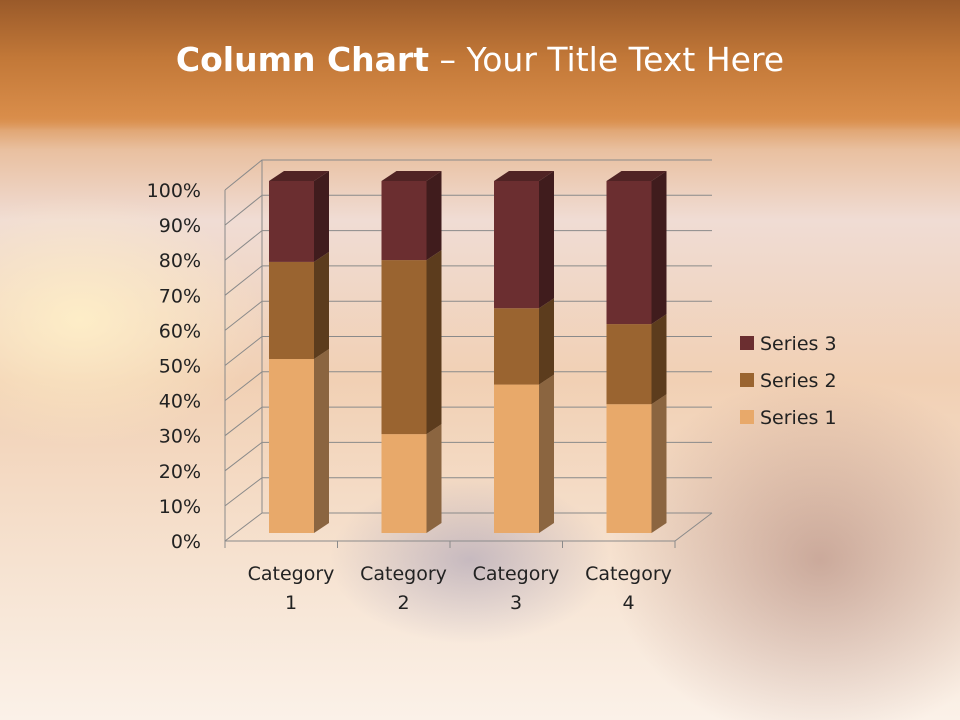 The image size is (960, 720). I want to click on y-tick-label: 70%, so click(180, 296).